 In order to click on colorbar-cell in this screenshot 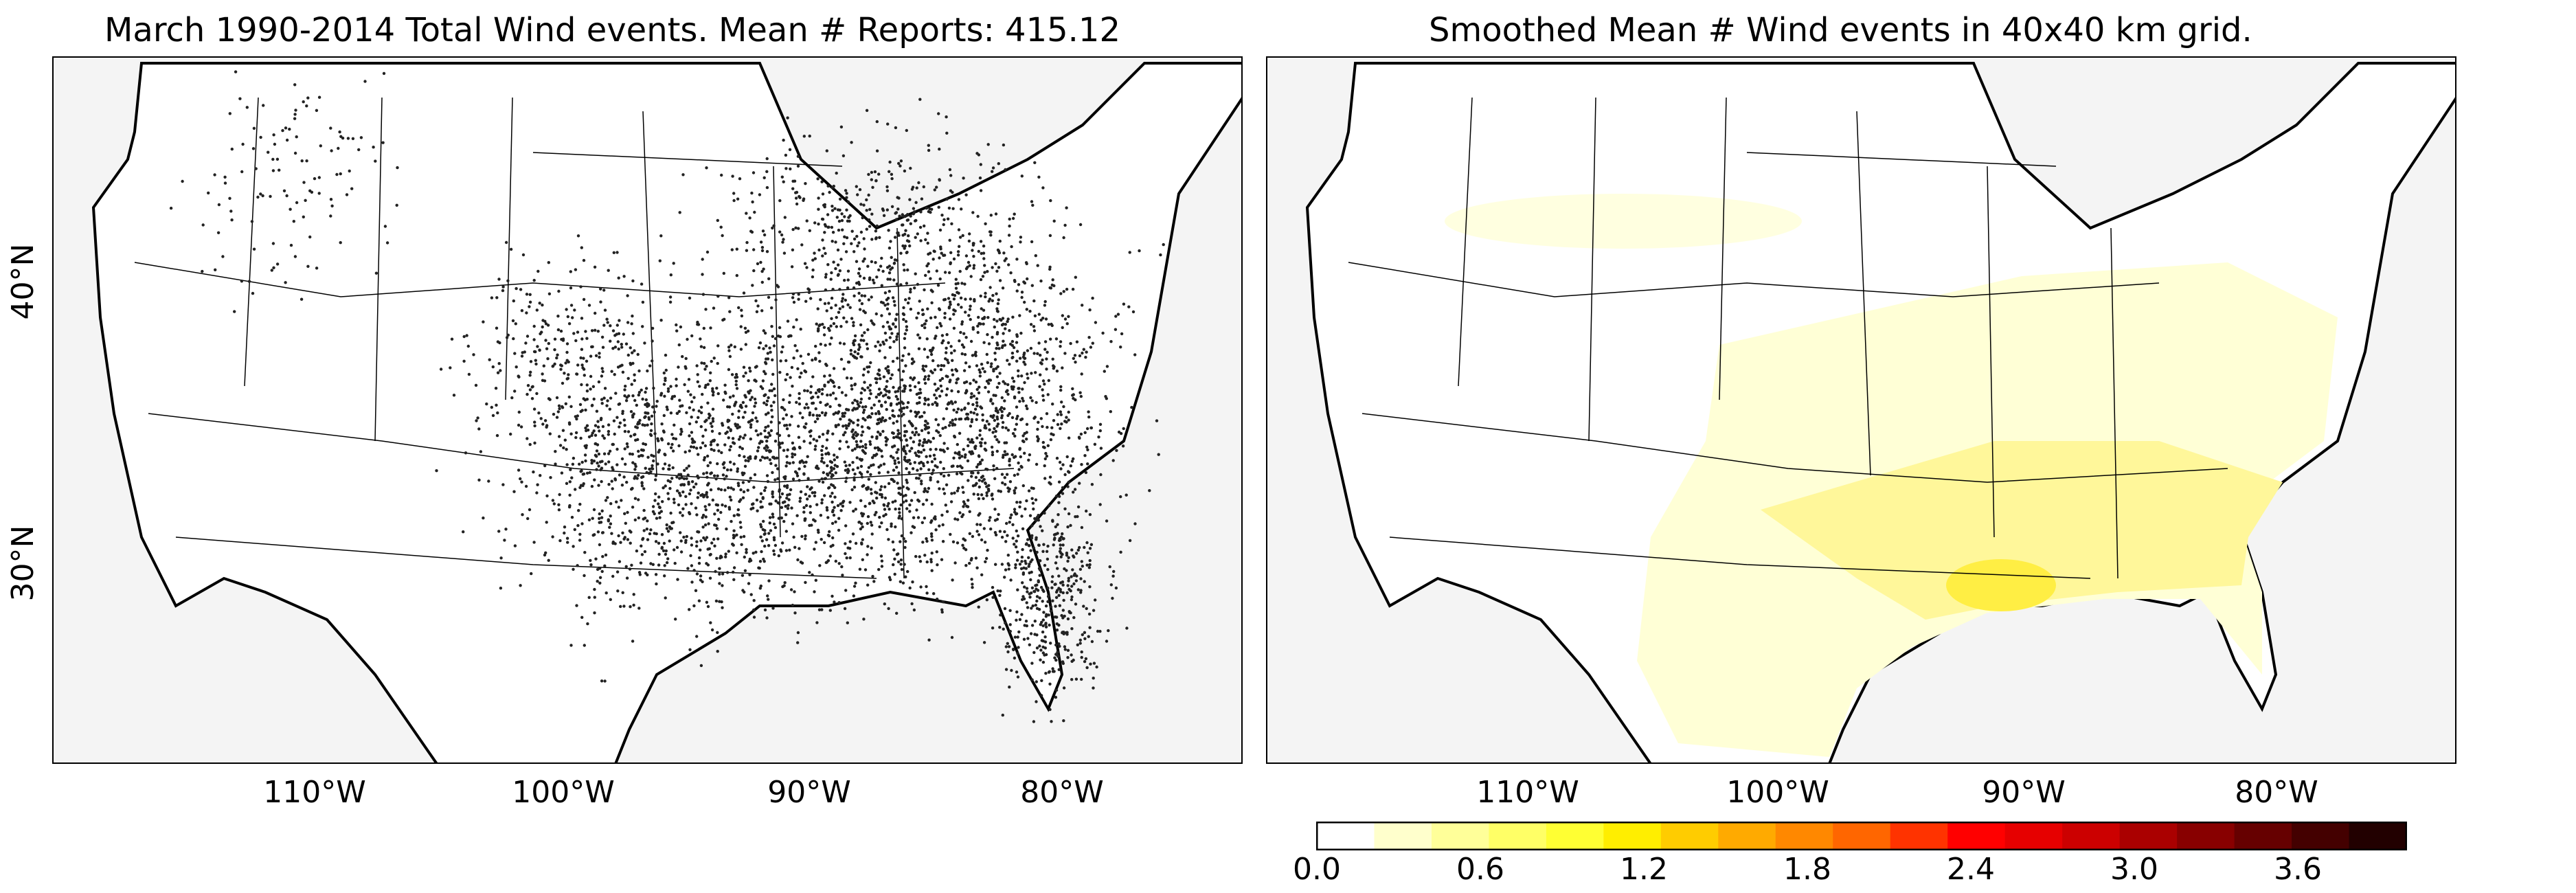, I will do `click(1518, 836)`.